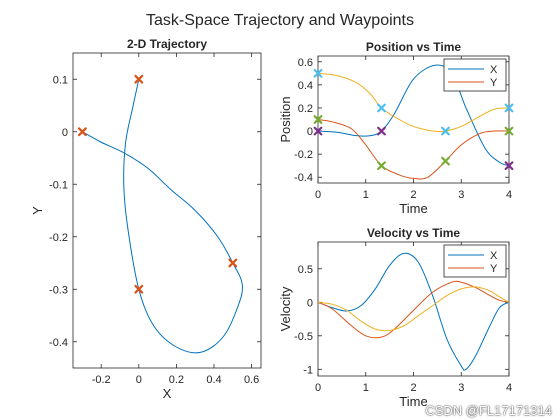 Image resolution: width=560 pixels, height=420 pixels. I want to click on watermark: CSDN @FL17171314, so click(488, 410).